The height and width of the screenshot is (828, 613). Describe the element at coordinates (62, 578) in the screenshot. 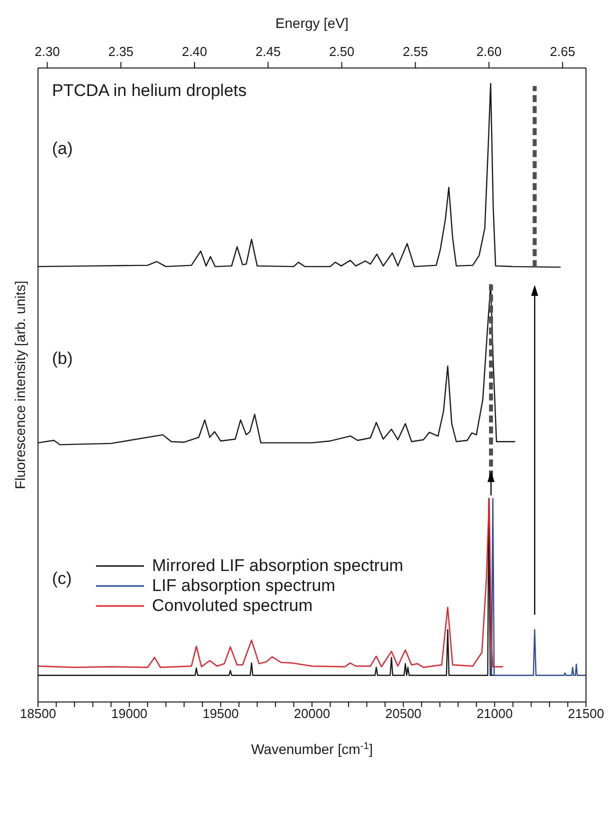

I see `annotation: (c)` at that location.